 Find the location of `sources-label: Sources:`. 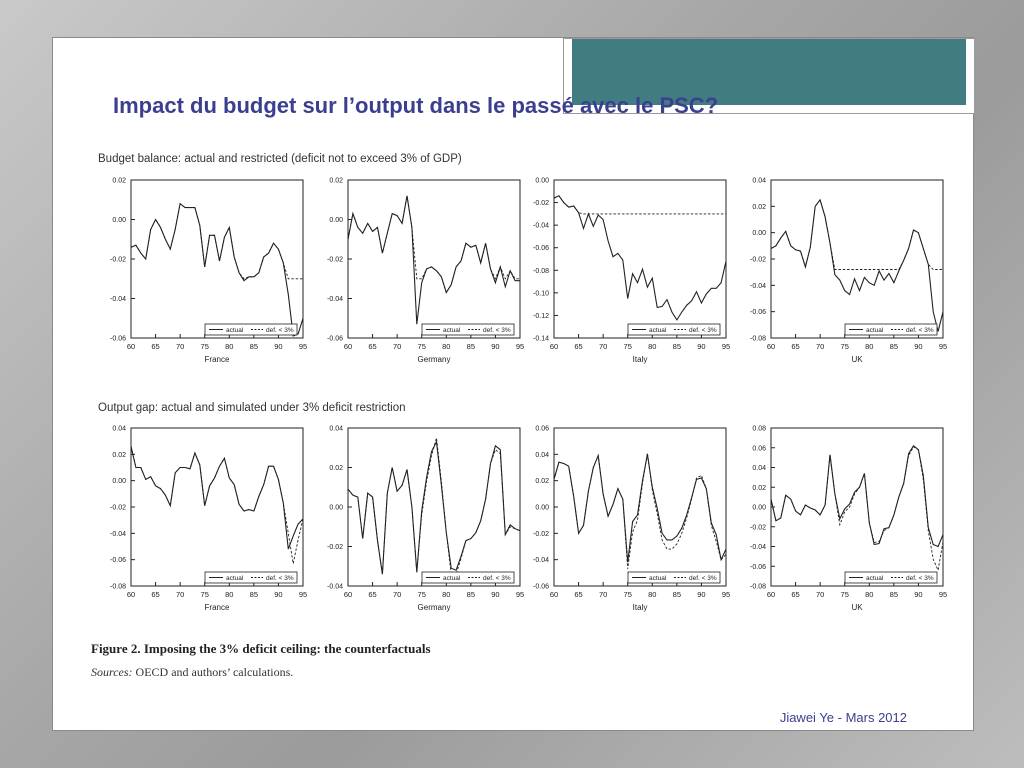

sources-label: Sources: is located at coordinates (112, 672).